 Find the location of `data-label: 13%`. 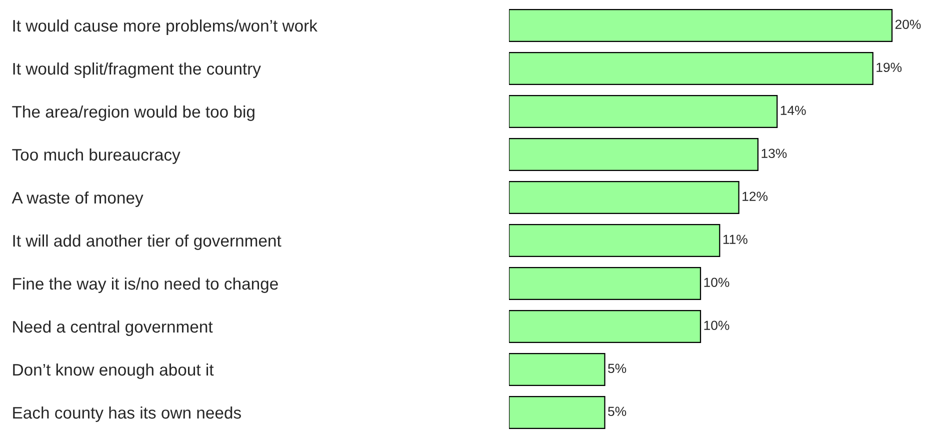

data-label: 13% is located at coordinates (774, 153).